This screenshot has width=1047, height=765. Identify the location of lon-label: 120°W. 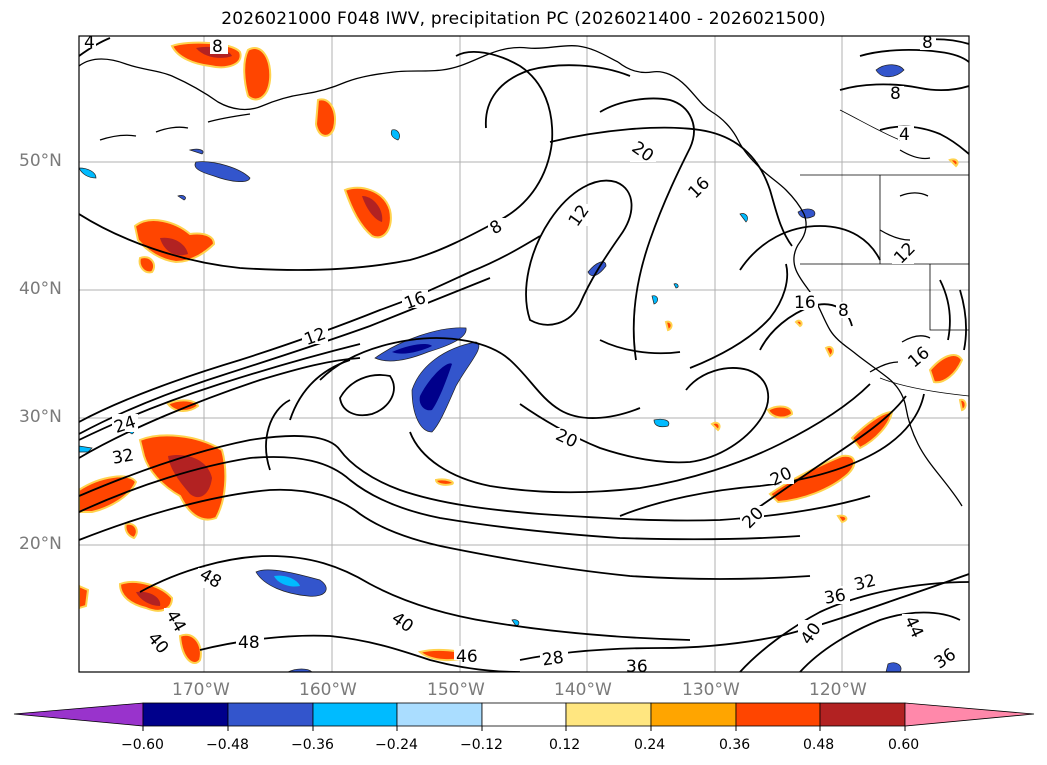
(838, 690).